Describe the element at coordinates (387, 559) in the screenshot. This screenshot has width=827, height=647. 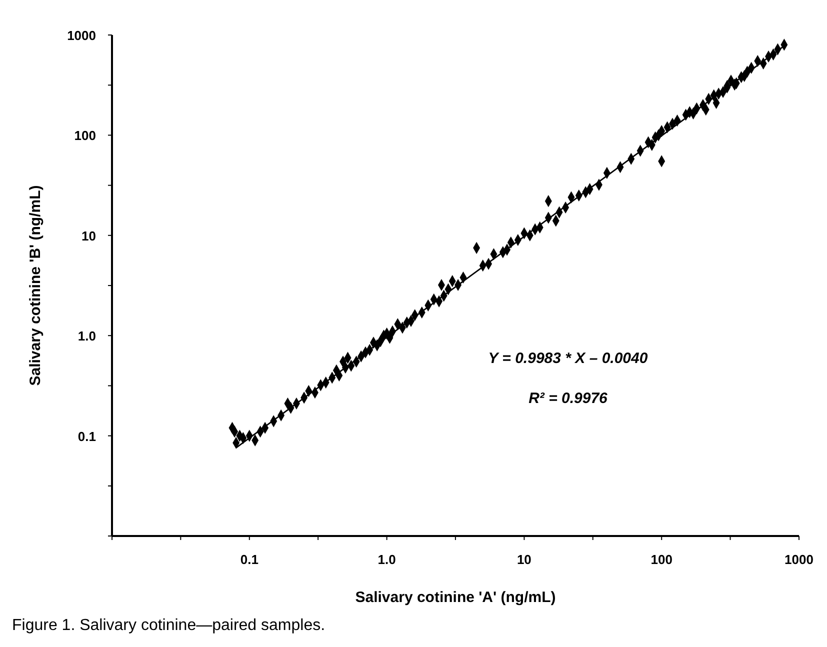
I see `x-tick-label: 1.0` at that location.